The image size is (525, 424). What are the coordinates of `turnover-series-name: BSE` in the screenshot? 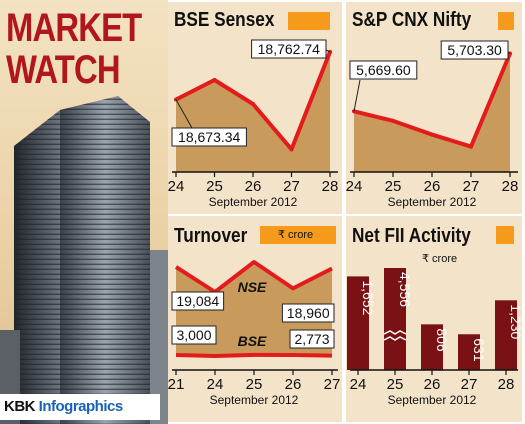 It's located at (252, 341).